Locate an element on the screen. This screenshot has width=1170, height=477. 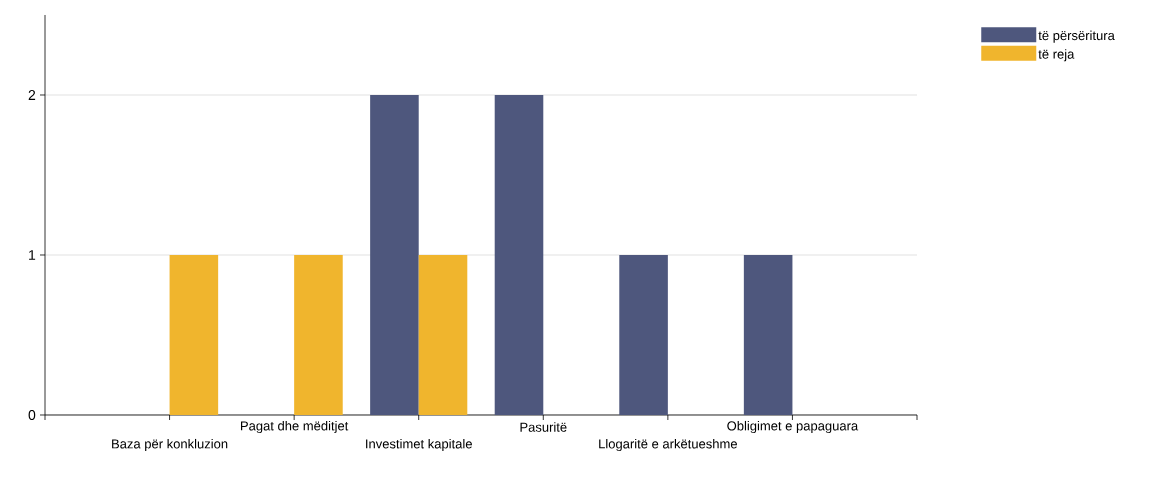
y-tick-label: 2 is located at coordinates (32, 95).